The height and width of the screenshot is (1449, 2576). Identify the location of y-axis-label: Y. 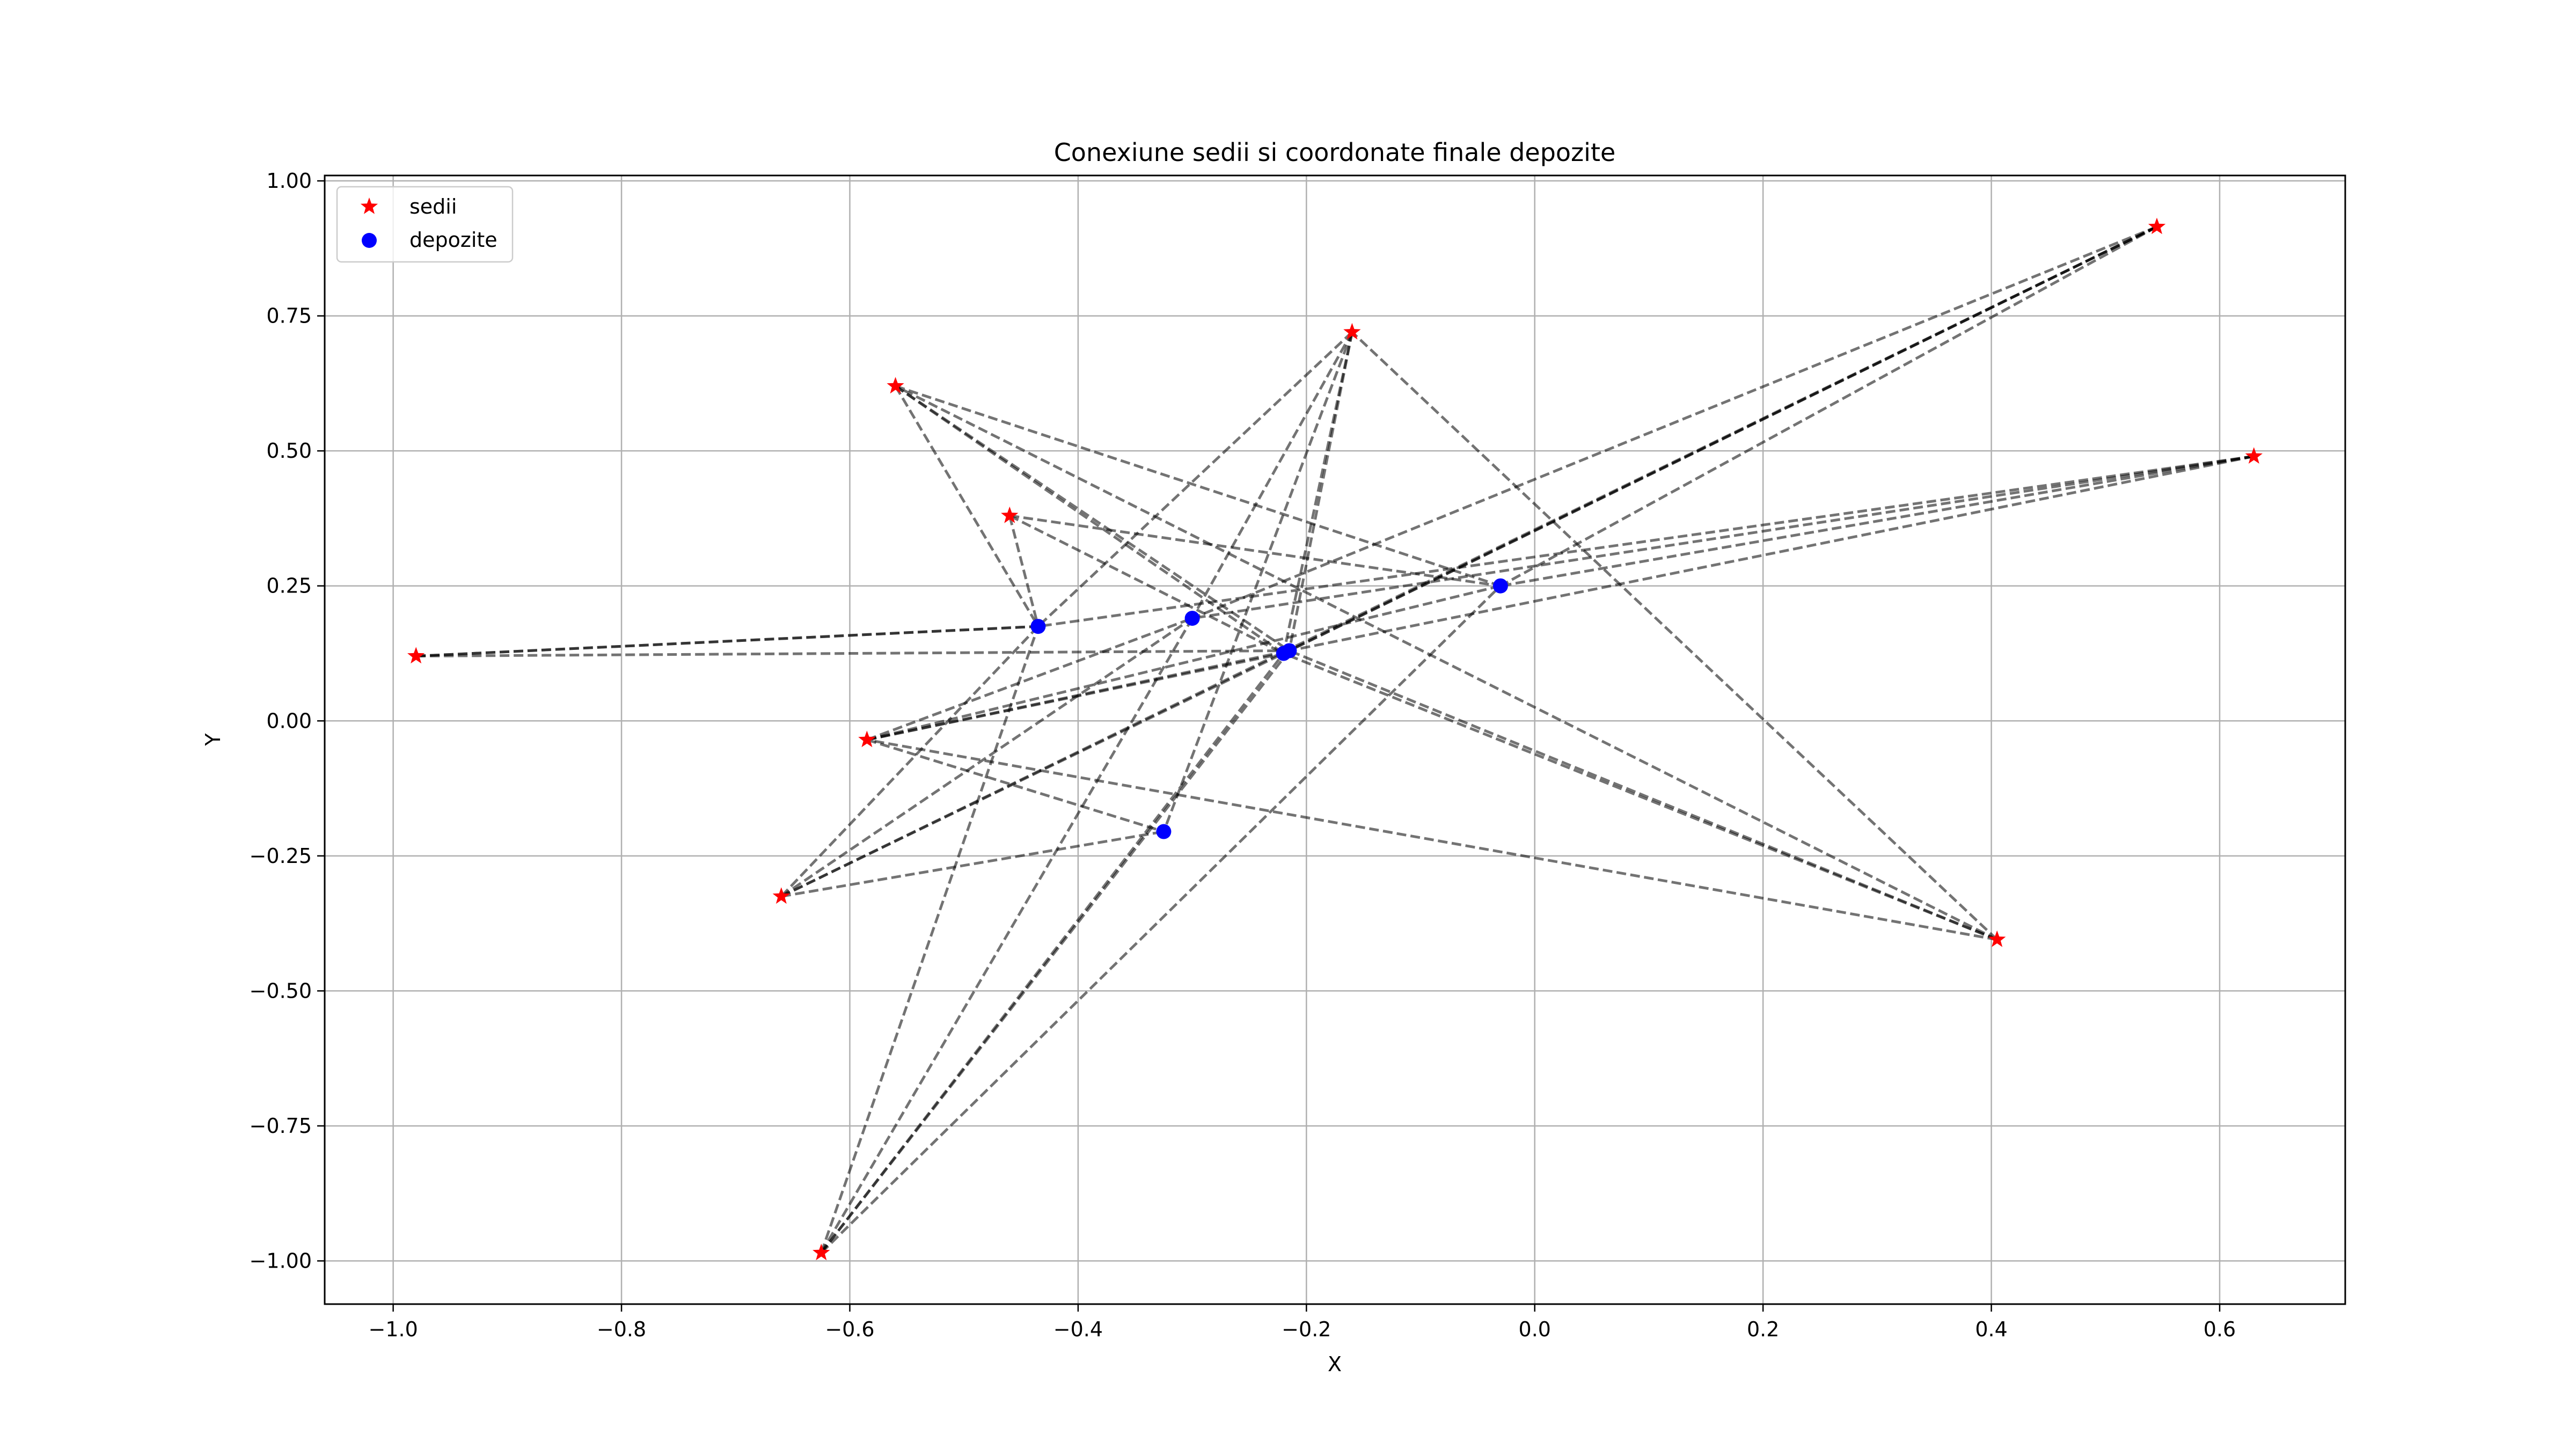
(213, 740).